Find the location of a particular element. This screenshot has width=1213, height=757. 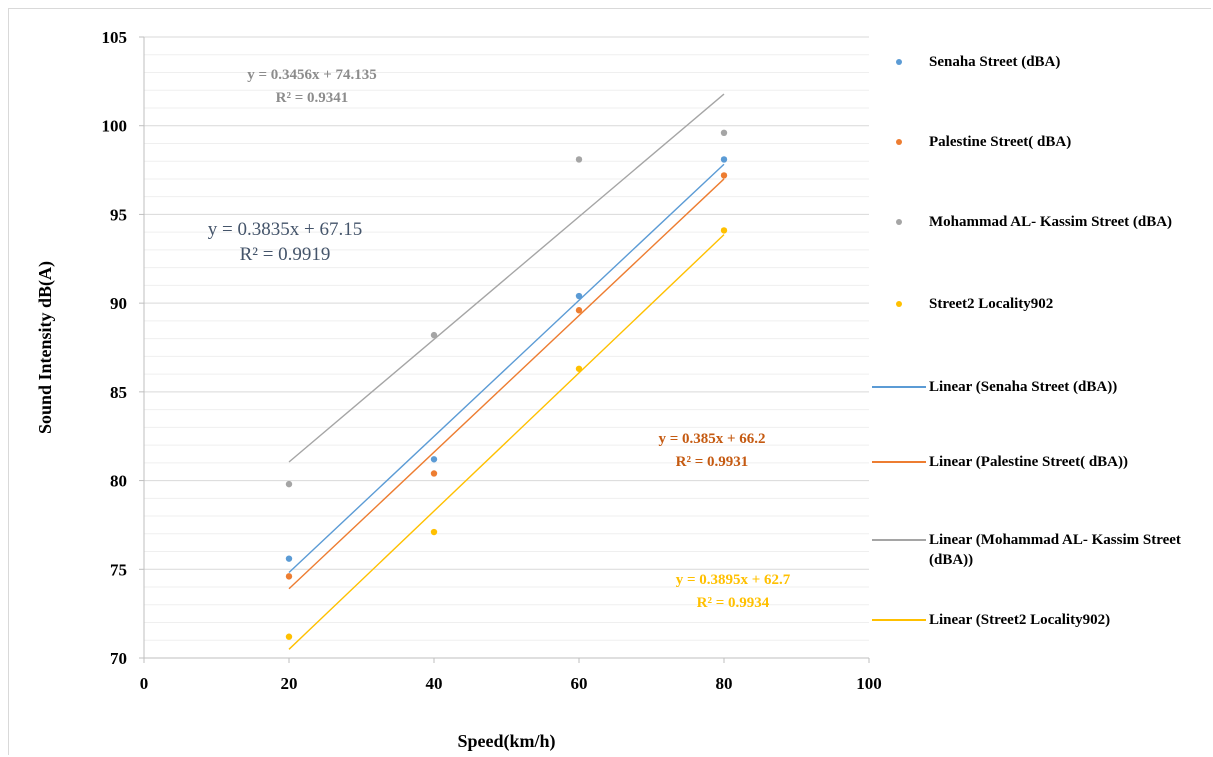

legend-line-senaha is located at coordinates (899, 387).